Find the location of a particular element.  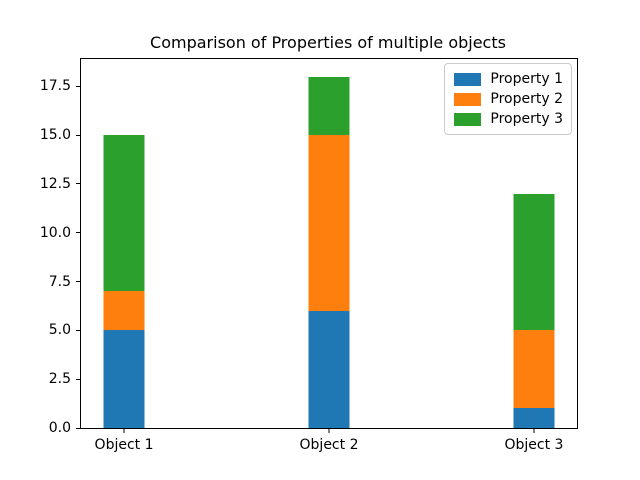

x-tick-label-object-1: Object 1 is located at coordinates (124, 445).